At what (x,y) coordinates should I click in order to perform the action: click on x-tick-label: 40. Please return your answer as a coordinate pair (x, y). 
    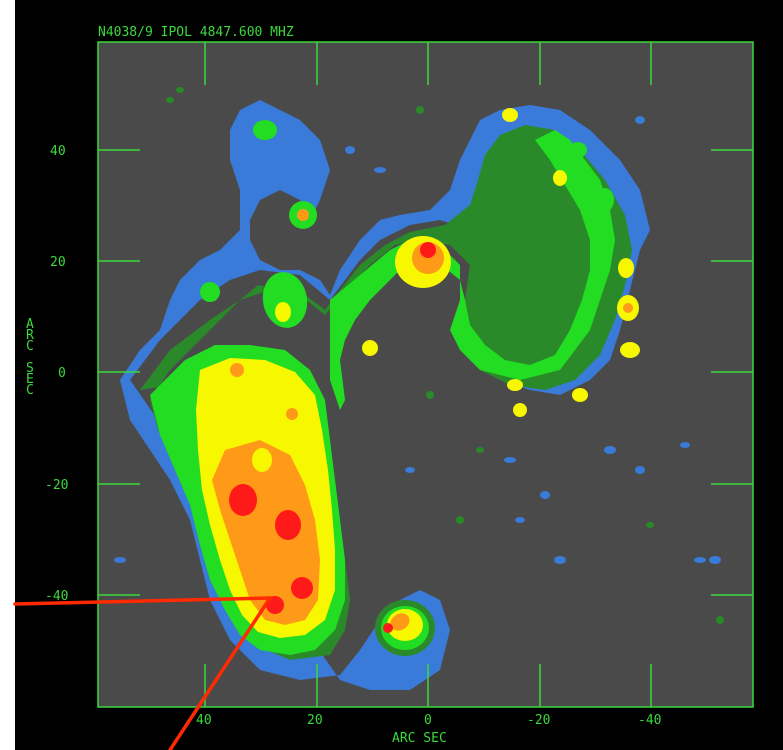
    Looking at the image, I should click on (204, 720).